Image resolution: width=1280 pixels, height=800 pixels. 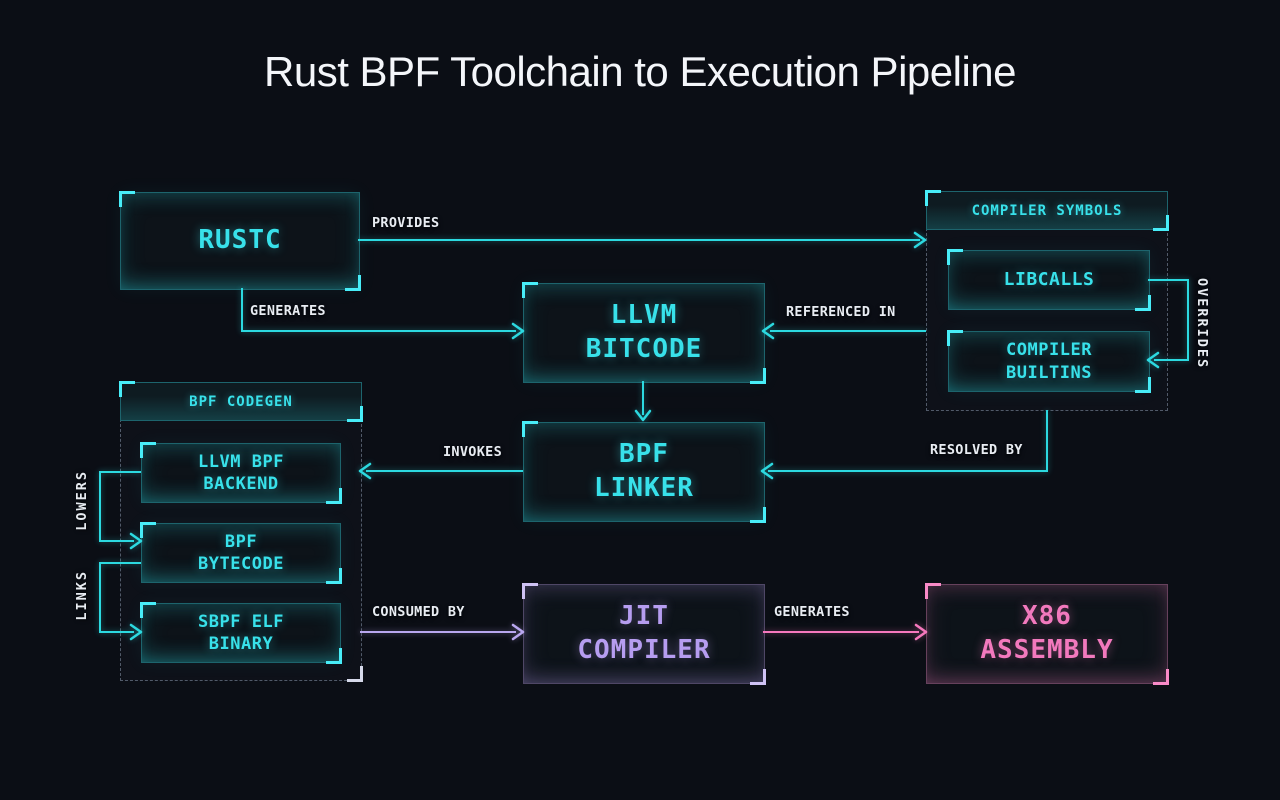 What do you see at coordinates (121, 601) in the screenshot?
I see `edge-links` at bounding box center [121, 601].